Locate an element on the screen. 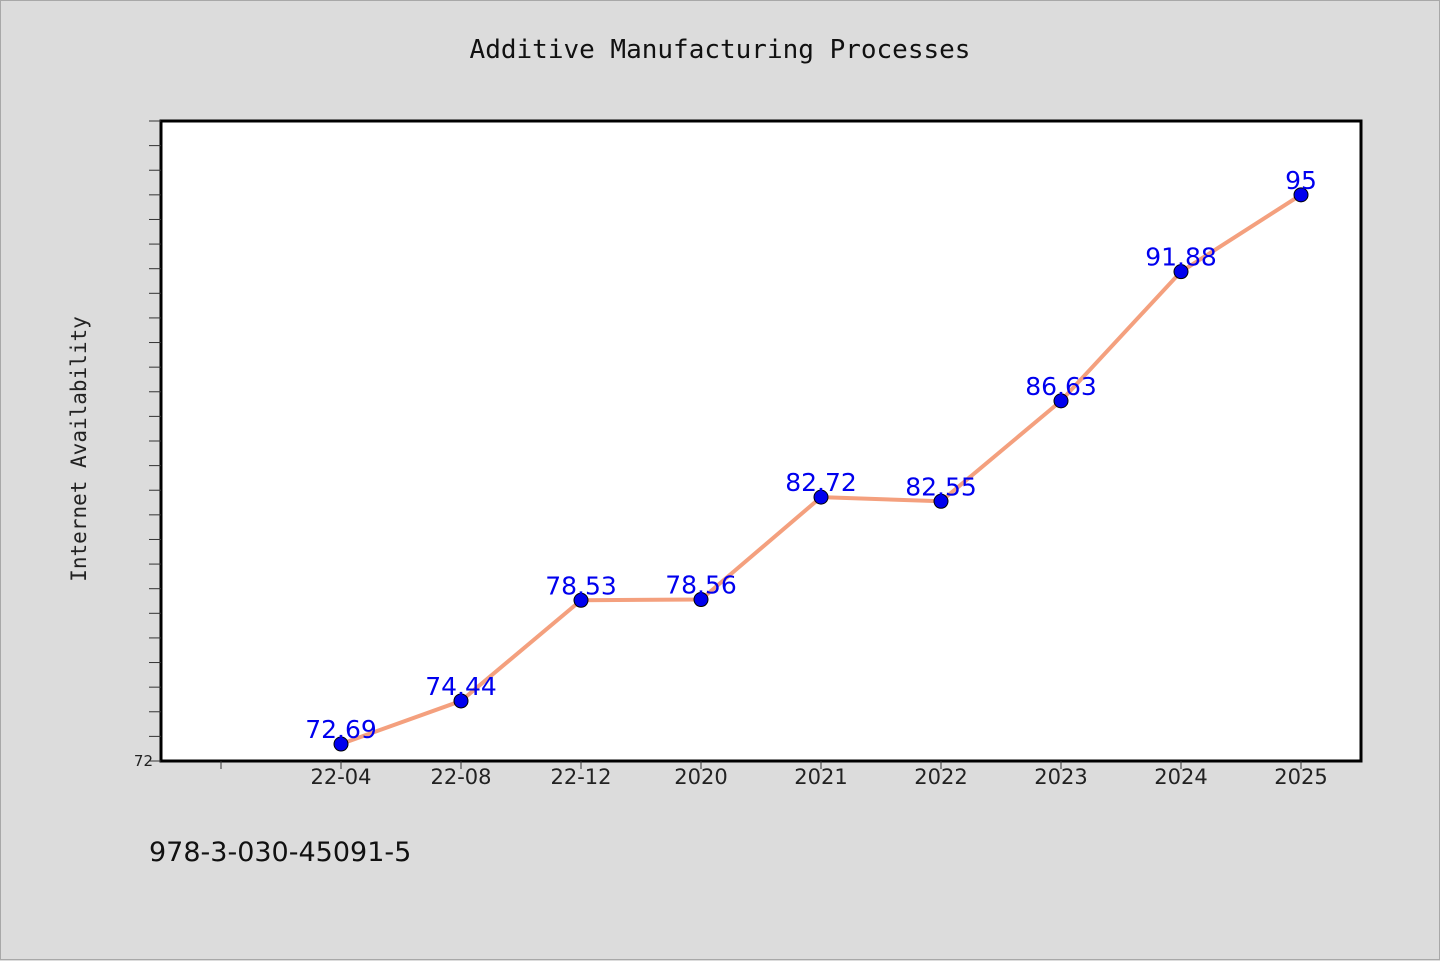 The height and width of the screenshot is (961, 1440). data-label: 95 is located at coordinates (1301, 180).